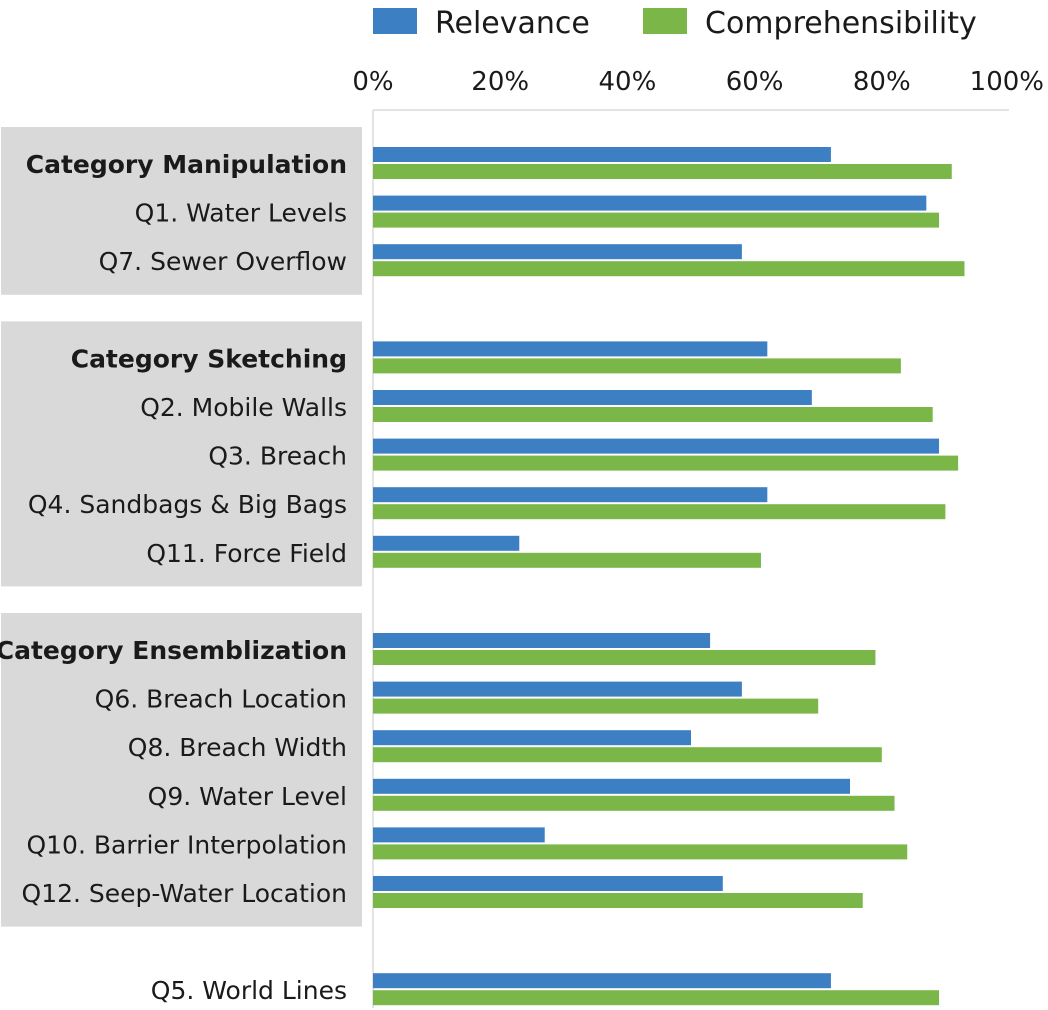  Describe the element at coordinates (277, 456) in the screenshot. I see `question-label: Q3. Breach` at that location.